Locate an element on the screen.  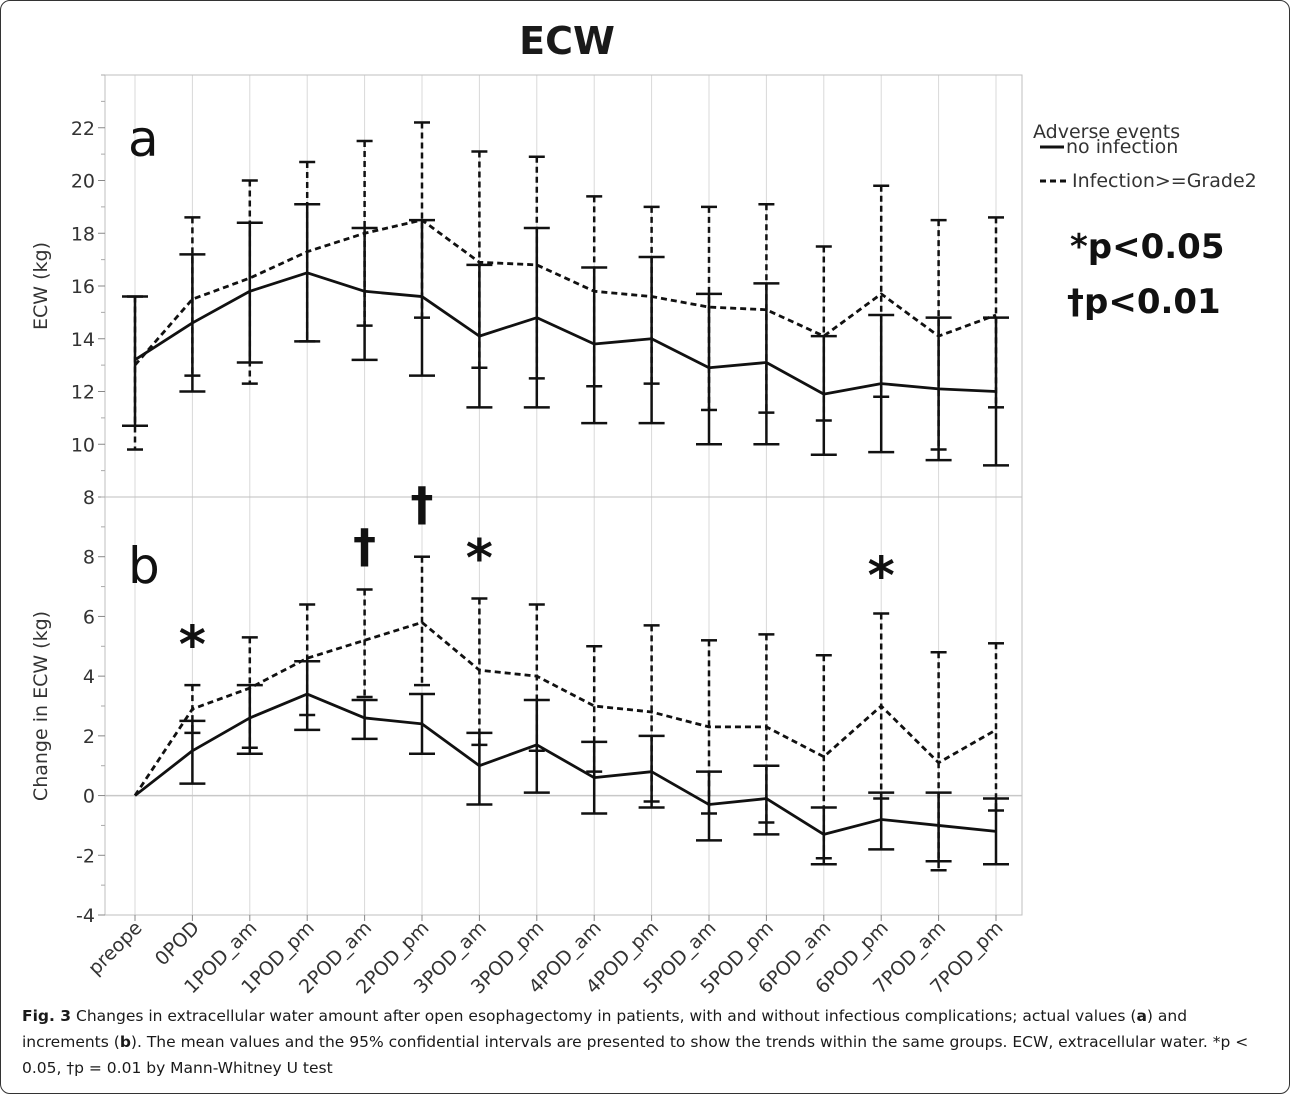
panel-a-ytick-label: 20 is located at coordinates (83, 182).